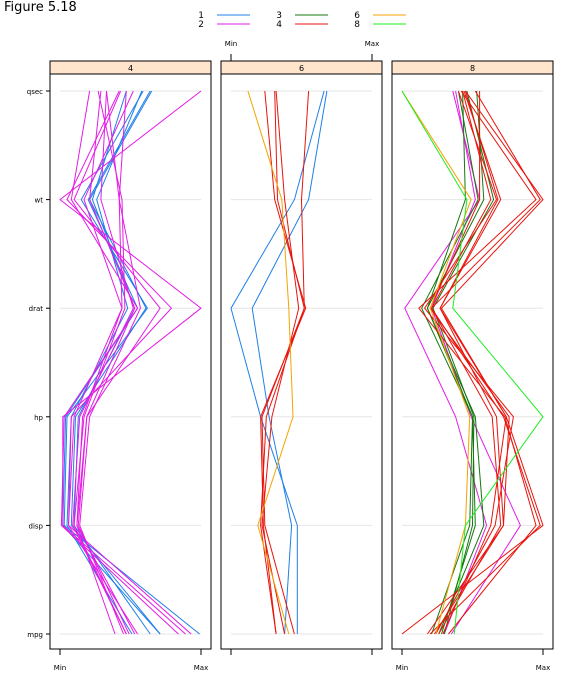  I want to click on variable-label: hp, so click(38, 418).